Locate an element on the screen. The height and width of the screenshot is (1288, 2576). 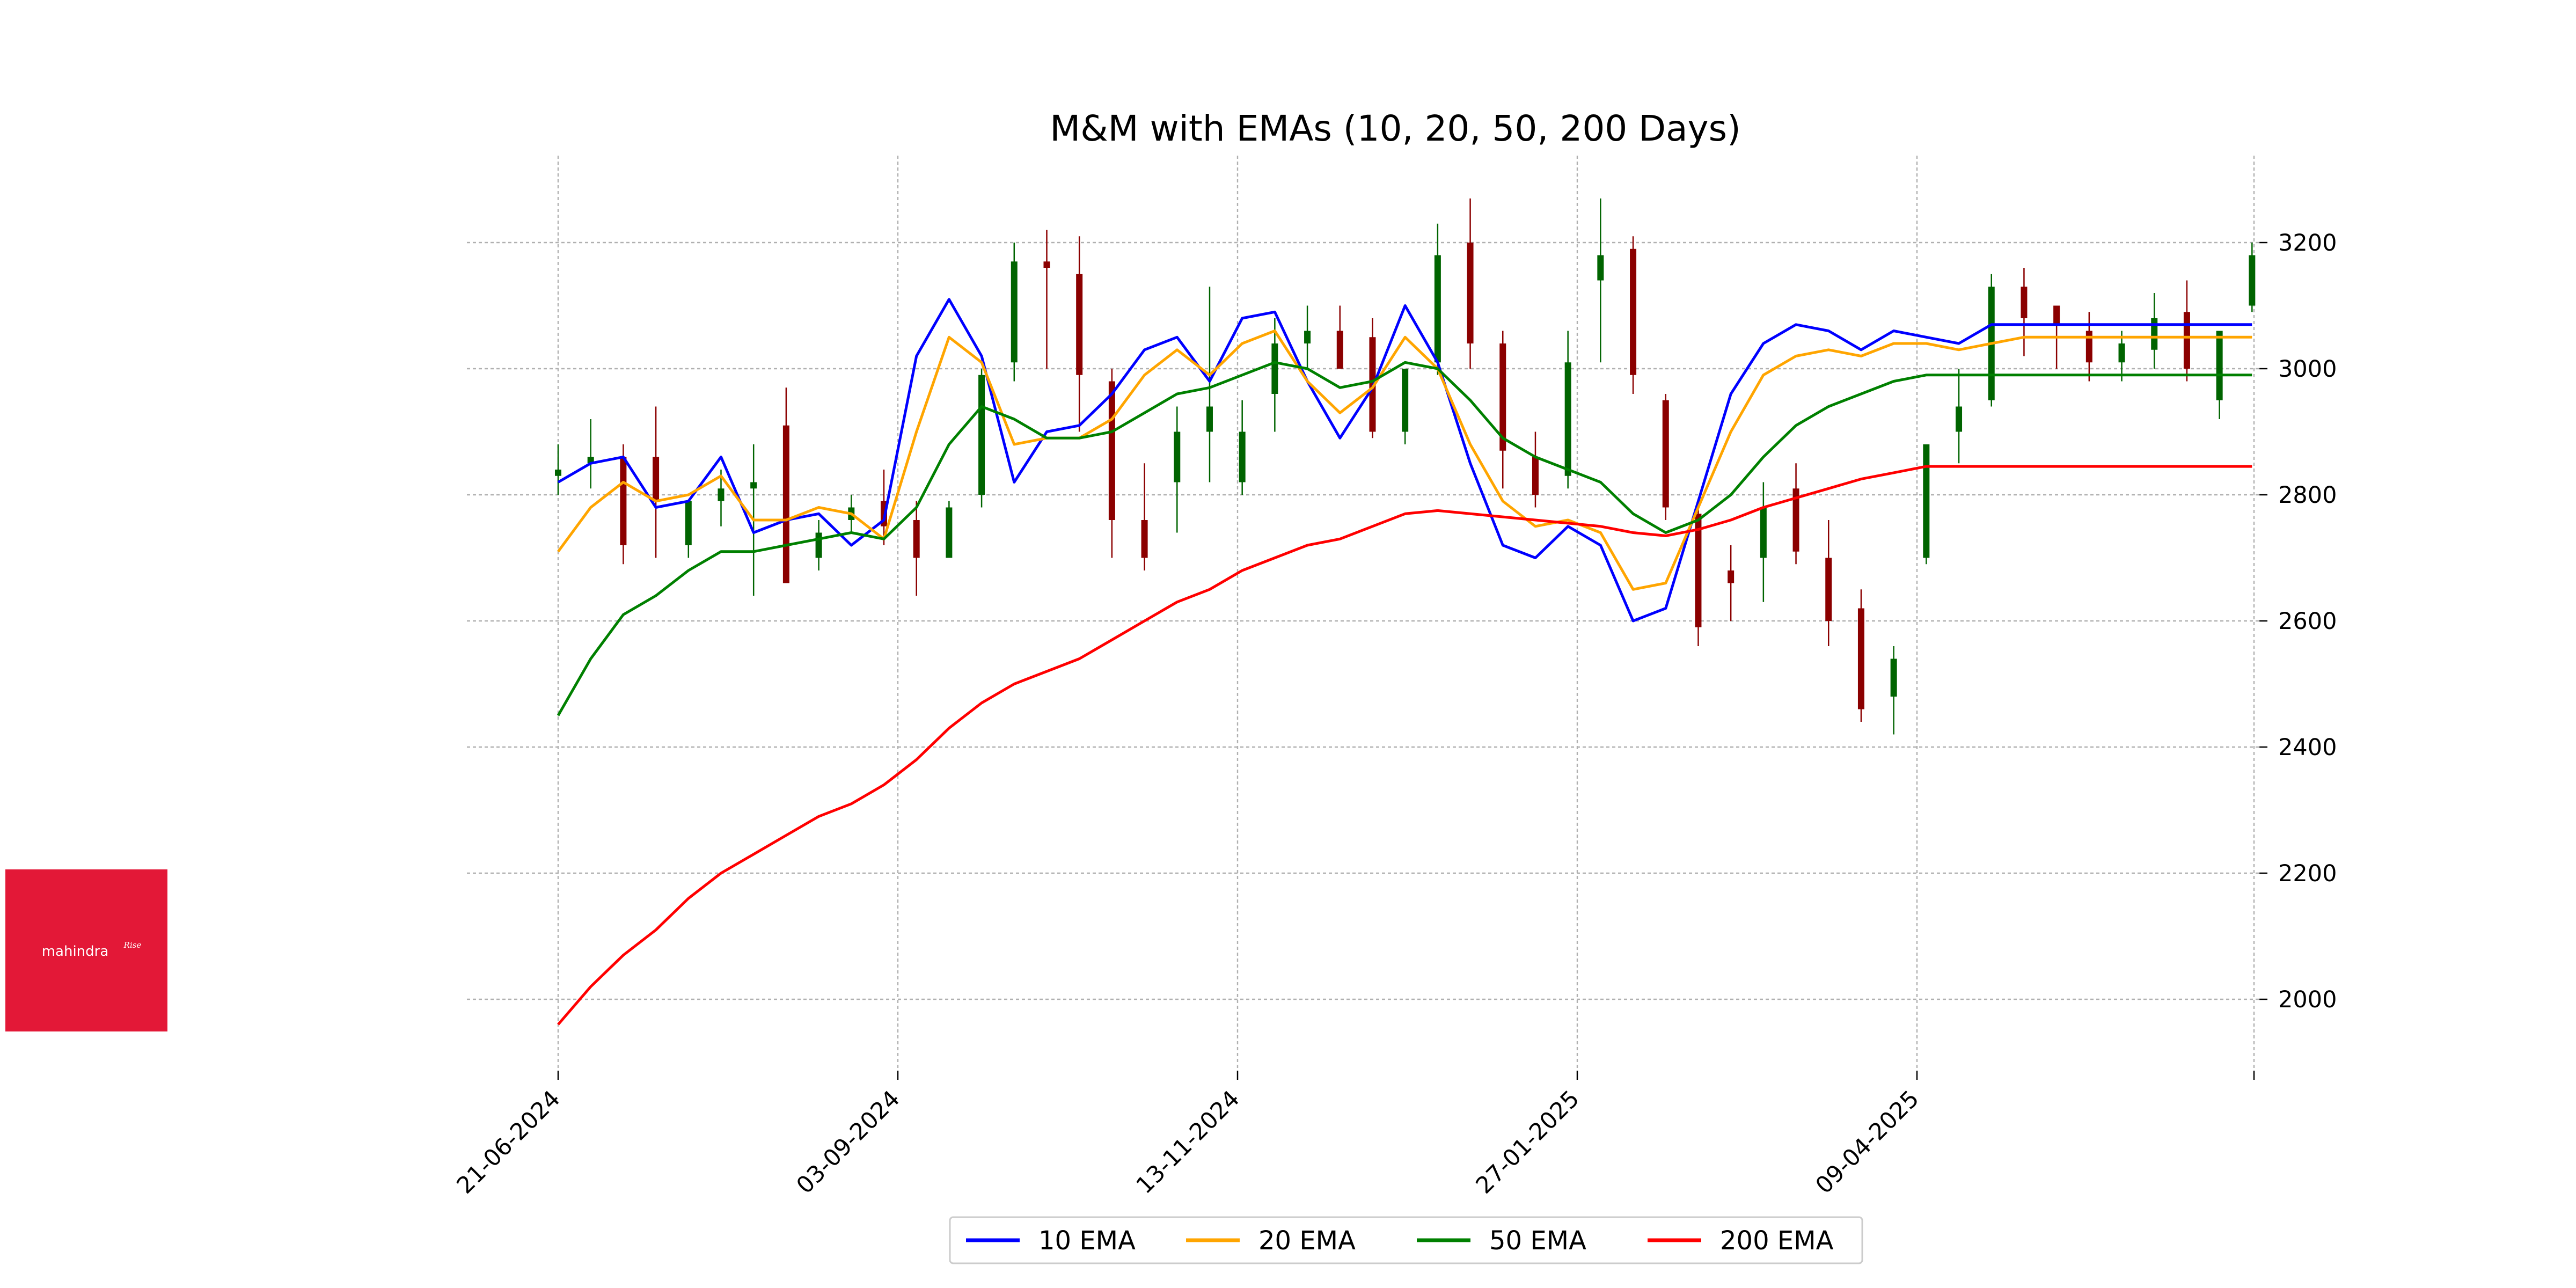
legend-label-50-ema: 50 EMA is located at coordinates (1537, 1241).